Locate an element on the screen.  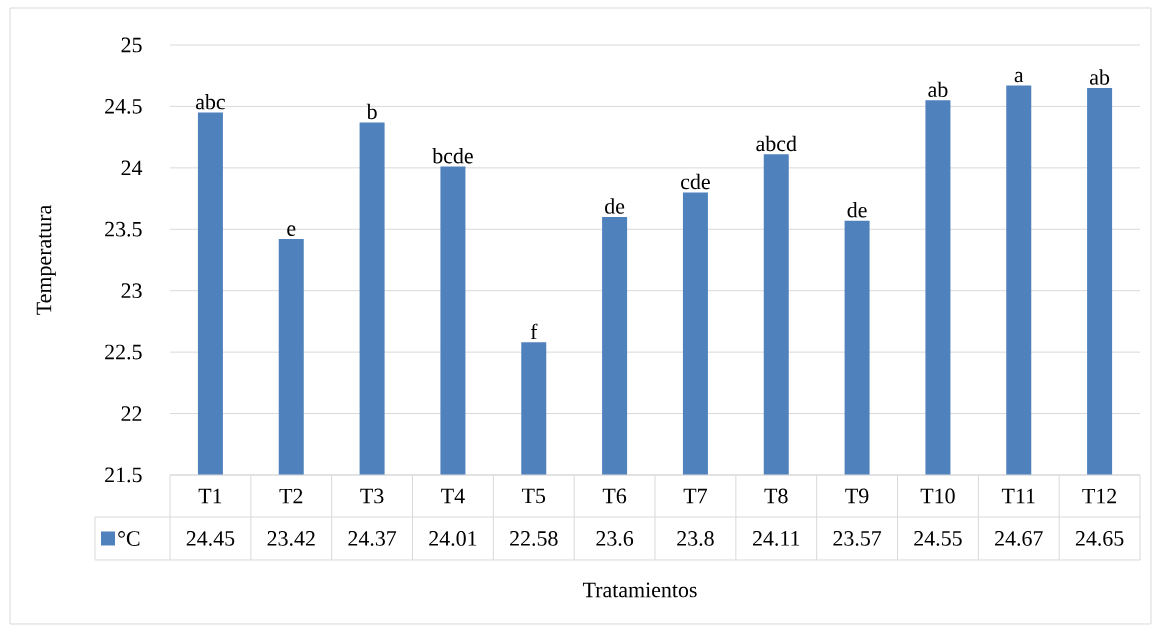
data-label: 24.55 is located at coordinates (938, 538).